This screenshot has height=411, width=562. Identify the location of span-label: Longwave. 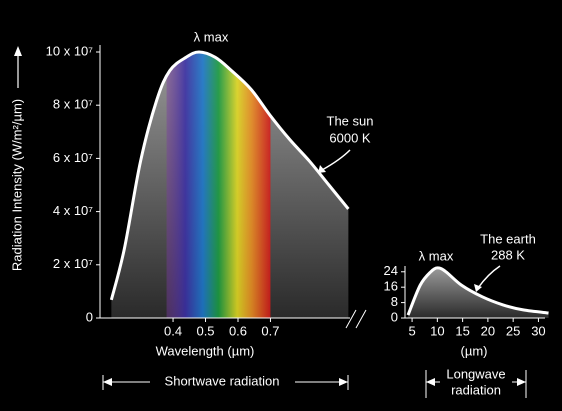
(475, 373).